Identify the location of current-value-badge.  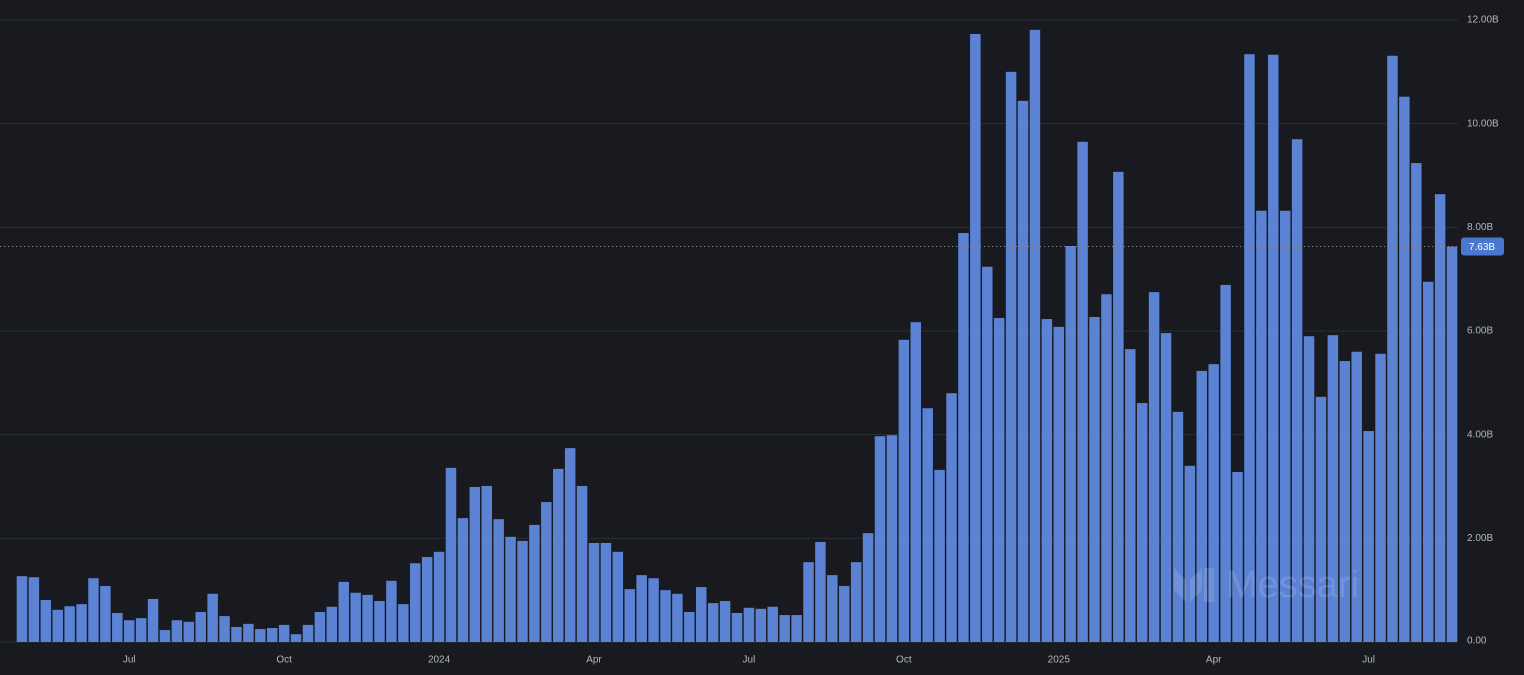
(1482, 246).